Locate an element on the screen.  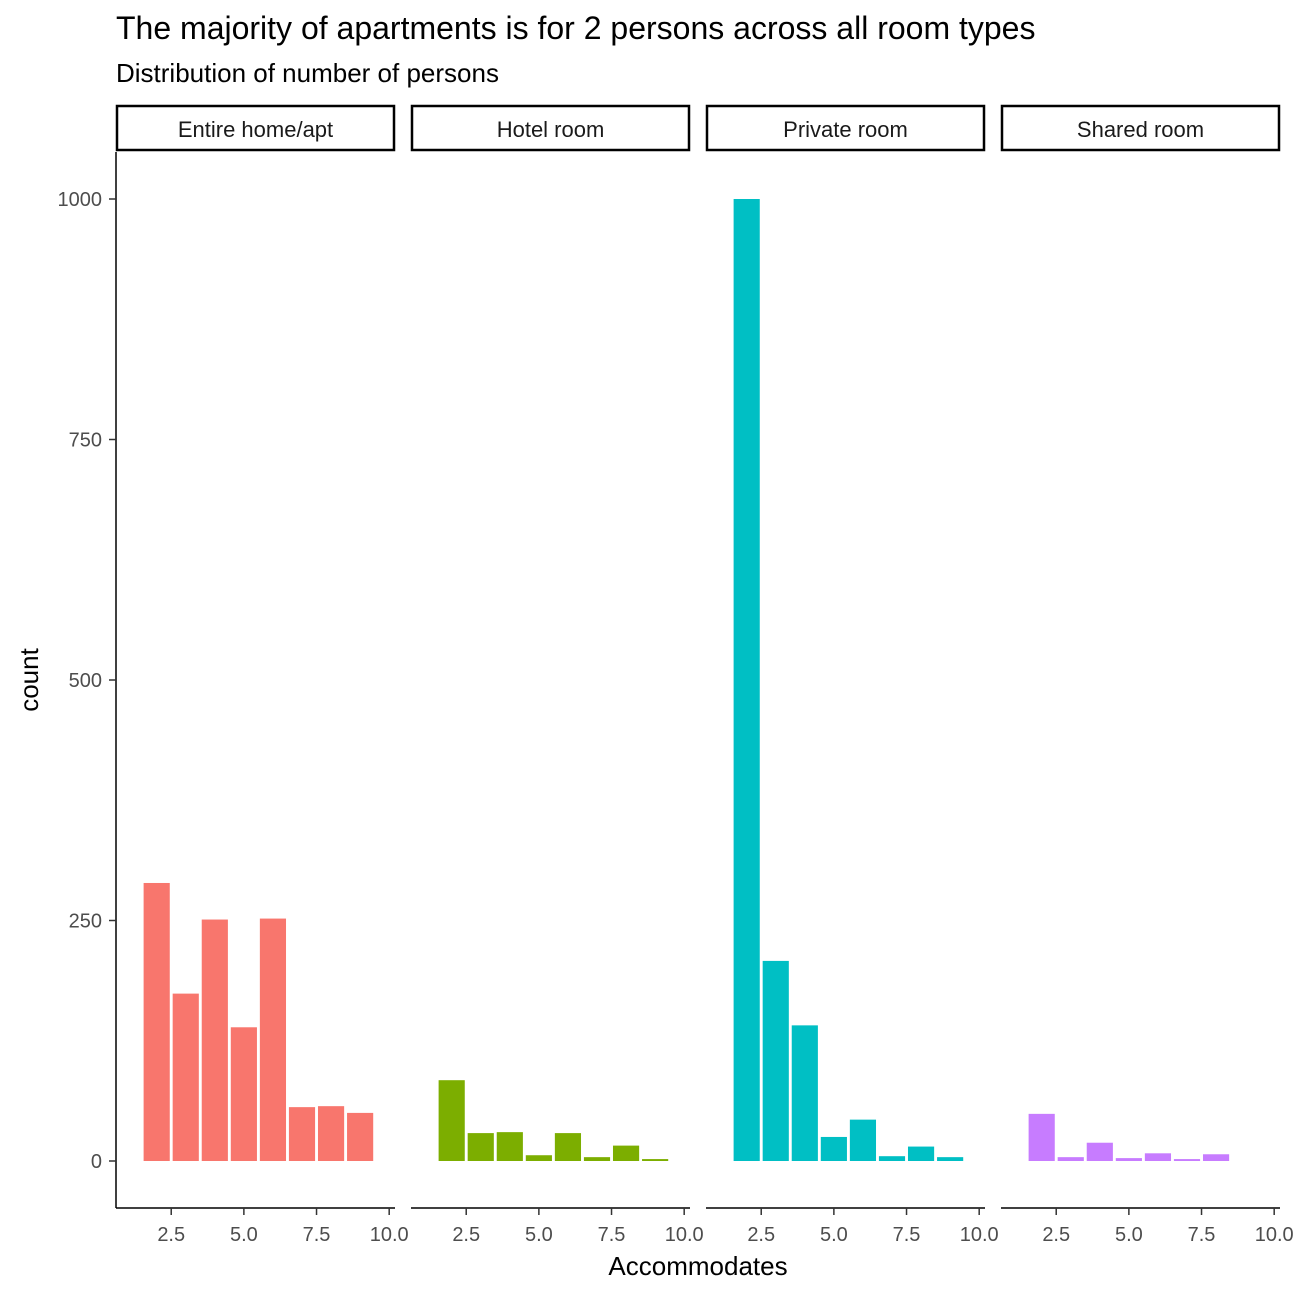
y-axis-title: count is located at coordinates (29, 679).